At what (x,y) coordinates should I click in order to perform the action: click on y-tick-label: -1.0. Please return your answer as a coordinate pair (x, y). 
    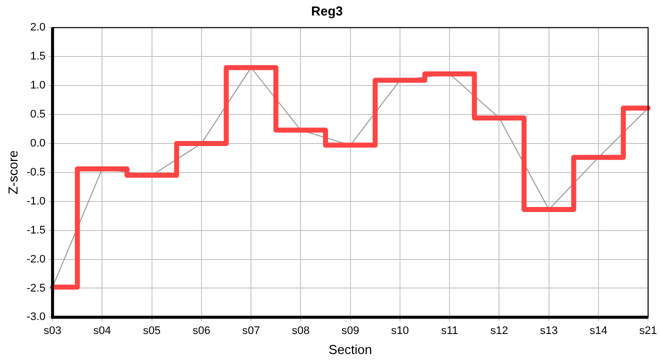
    Looking at the image, I should click on (36, 201).